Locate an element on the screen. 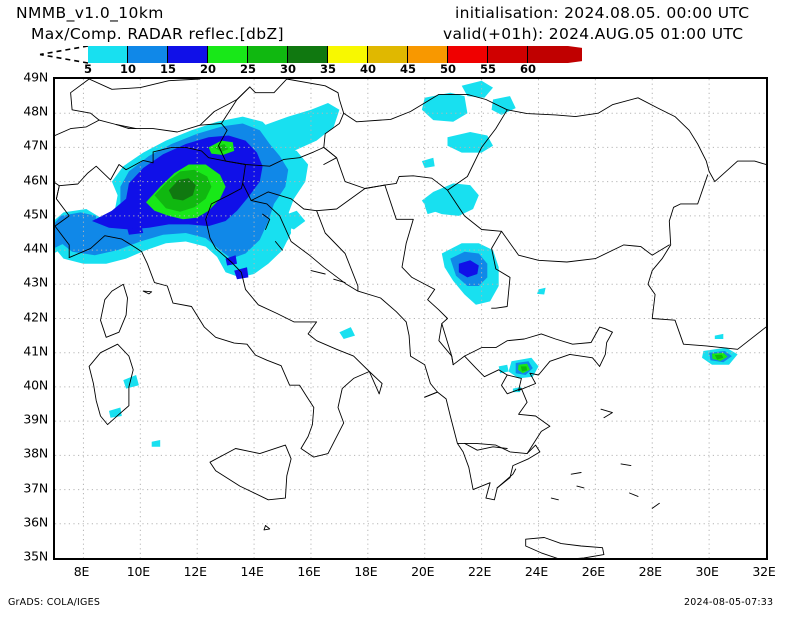  latitude-tick-label: 36N is located at coordinates (35, 522).